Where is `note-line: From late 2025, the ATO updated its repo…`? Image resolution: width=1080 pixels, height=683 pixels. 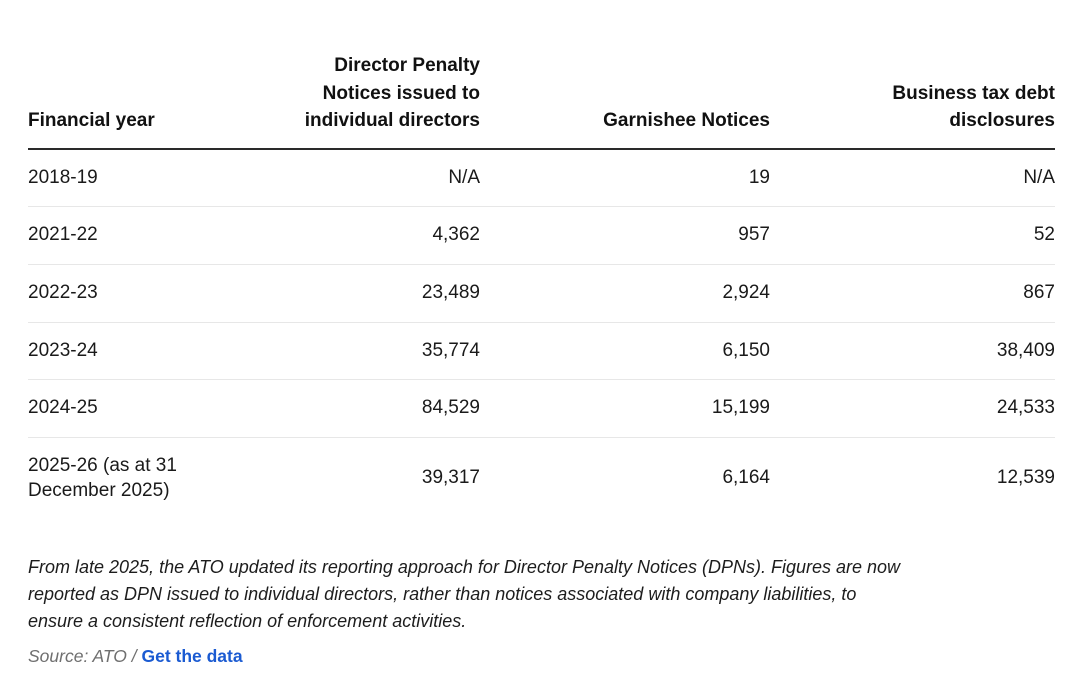 note-line: From late 2025, the ATO updated its repo… is located at coordinates (464, 567).